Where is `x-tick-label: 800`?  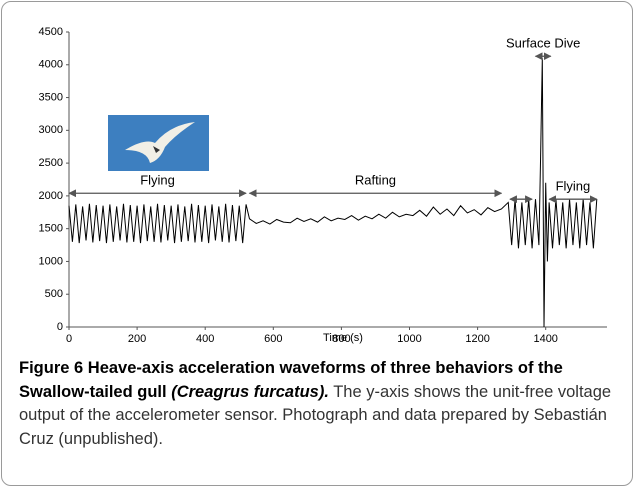 x-tick-label: 800 is located at coordinates (341, 339).